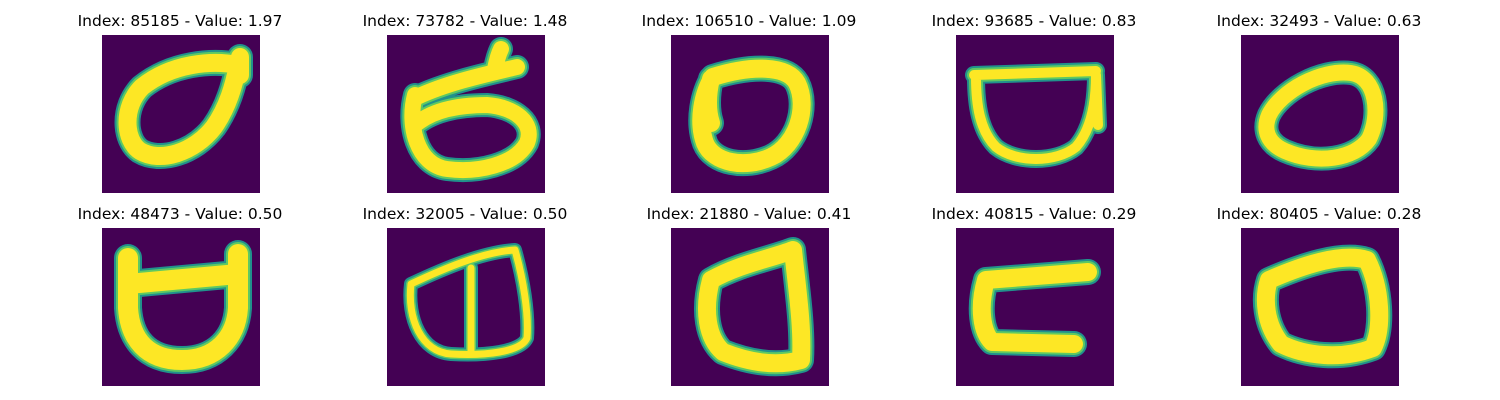 The width and height of the screenshot is (1500, 400). I want to click on panel-title: Index: 48473 - Value: 0.50, so click(180, 214).